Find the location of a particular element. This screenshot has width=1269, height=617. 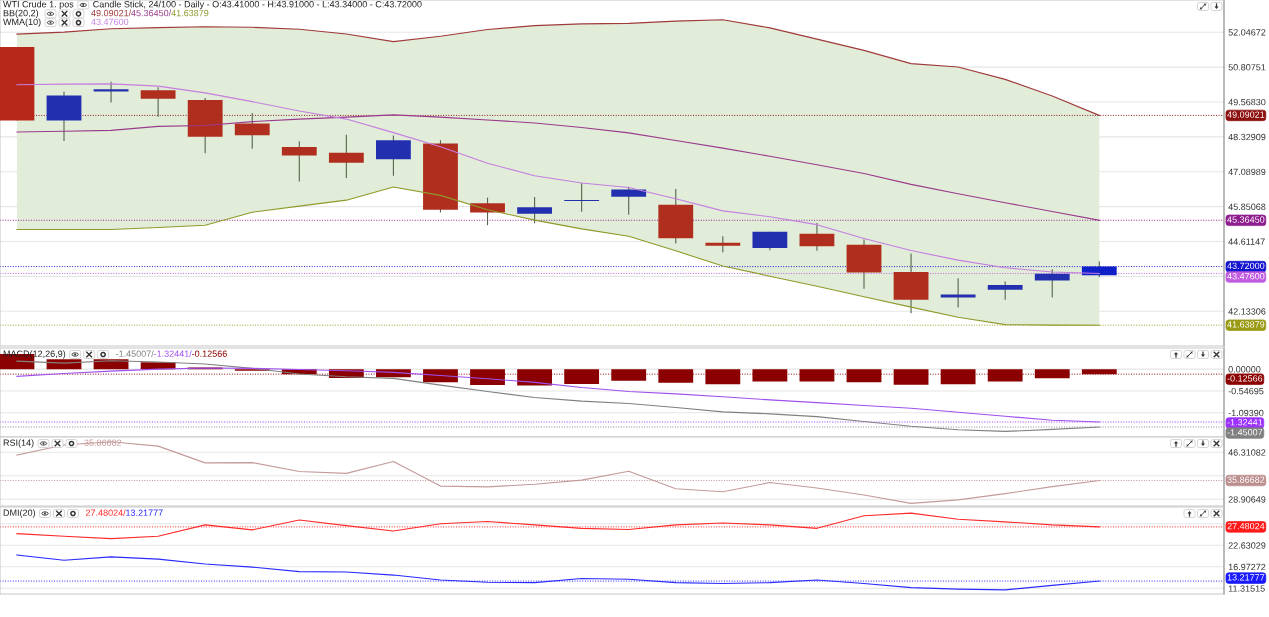

chart-title: WTI Crude 1. pos is located at coordinates (38, 5).